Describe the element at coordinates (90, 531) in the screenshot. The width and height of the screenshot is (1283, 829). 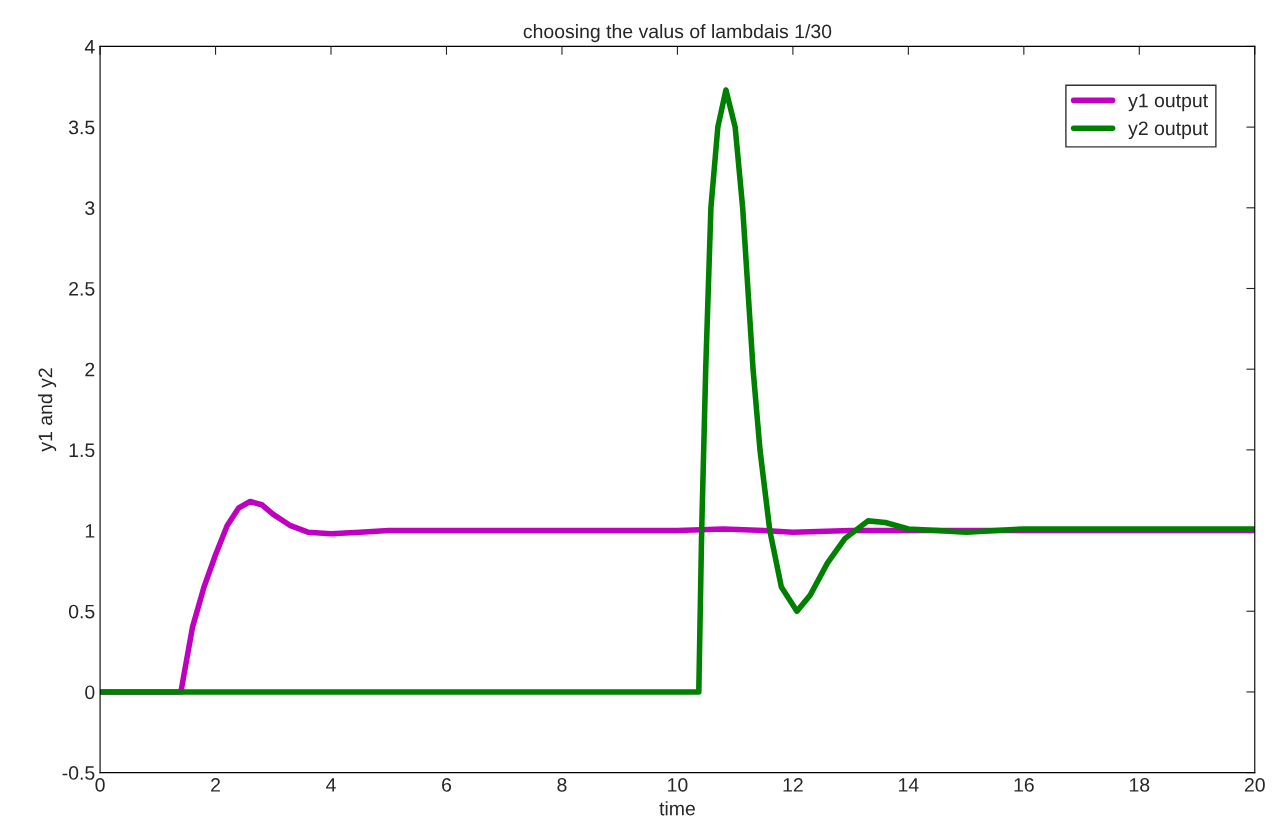
I see `y-tick-label: 1` at that location.